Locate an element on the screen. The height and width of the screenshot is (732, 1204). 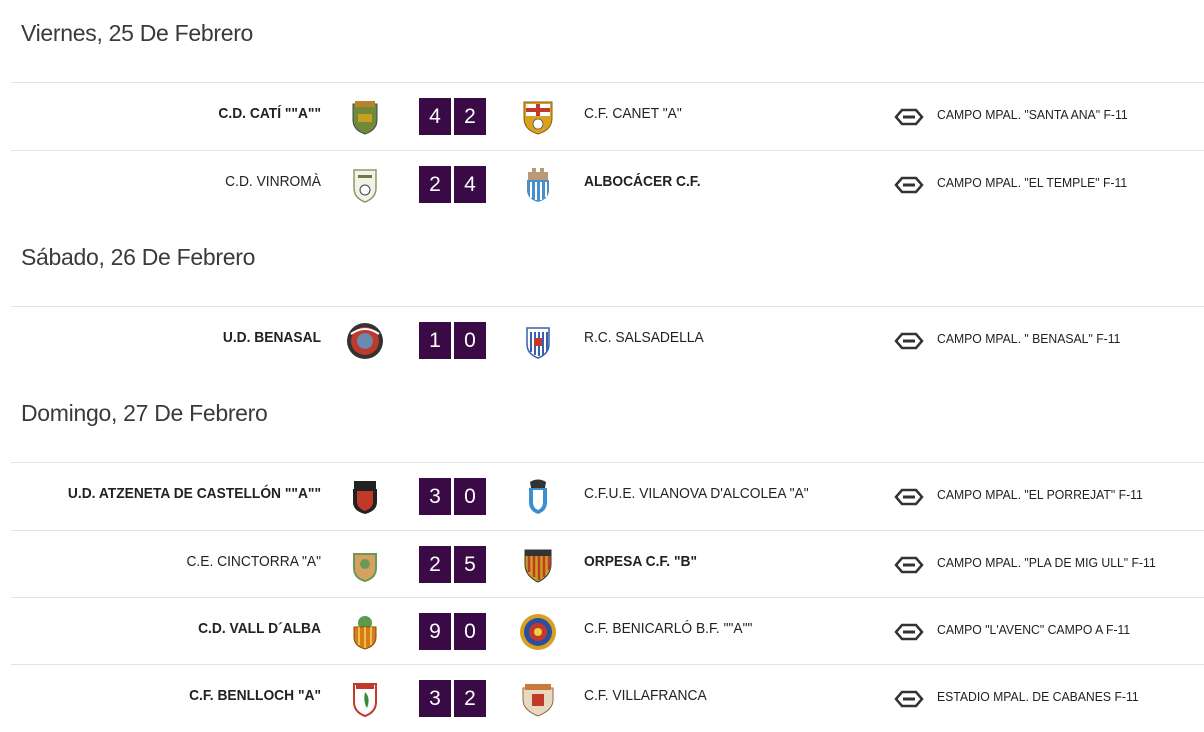
home-score: 1 is located at coordinates (435, 340).